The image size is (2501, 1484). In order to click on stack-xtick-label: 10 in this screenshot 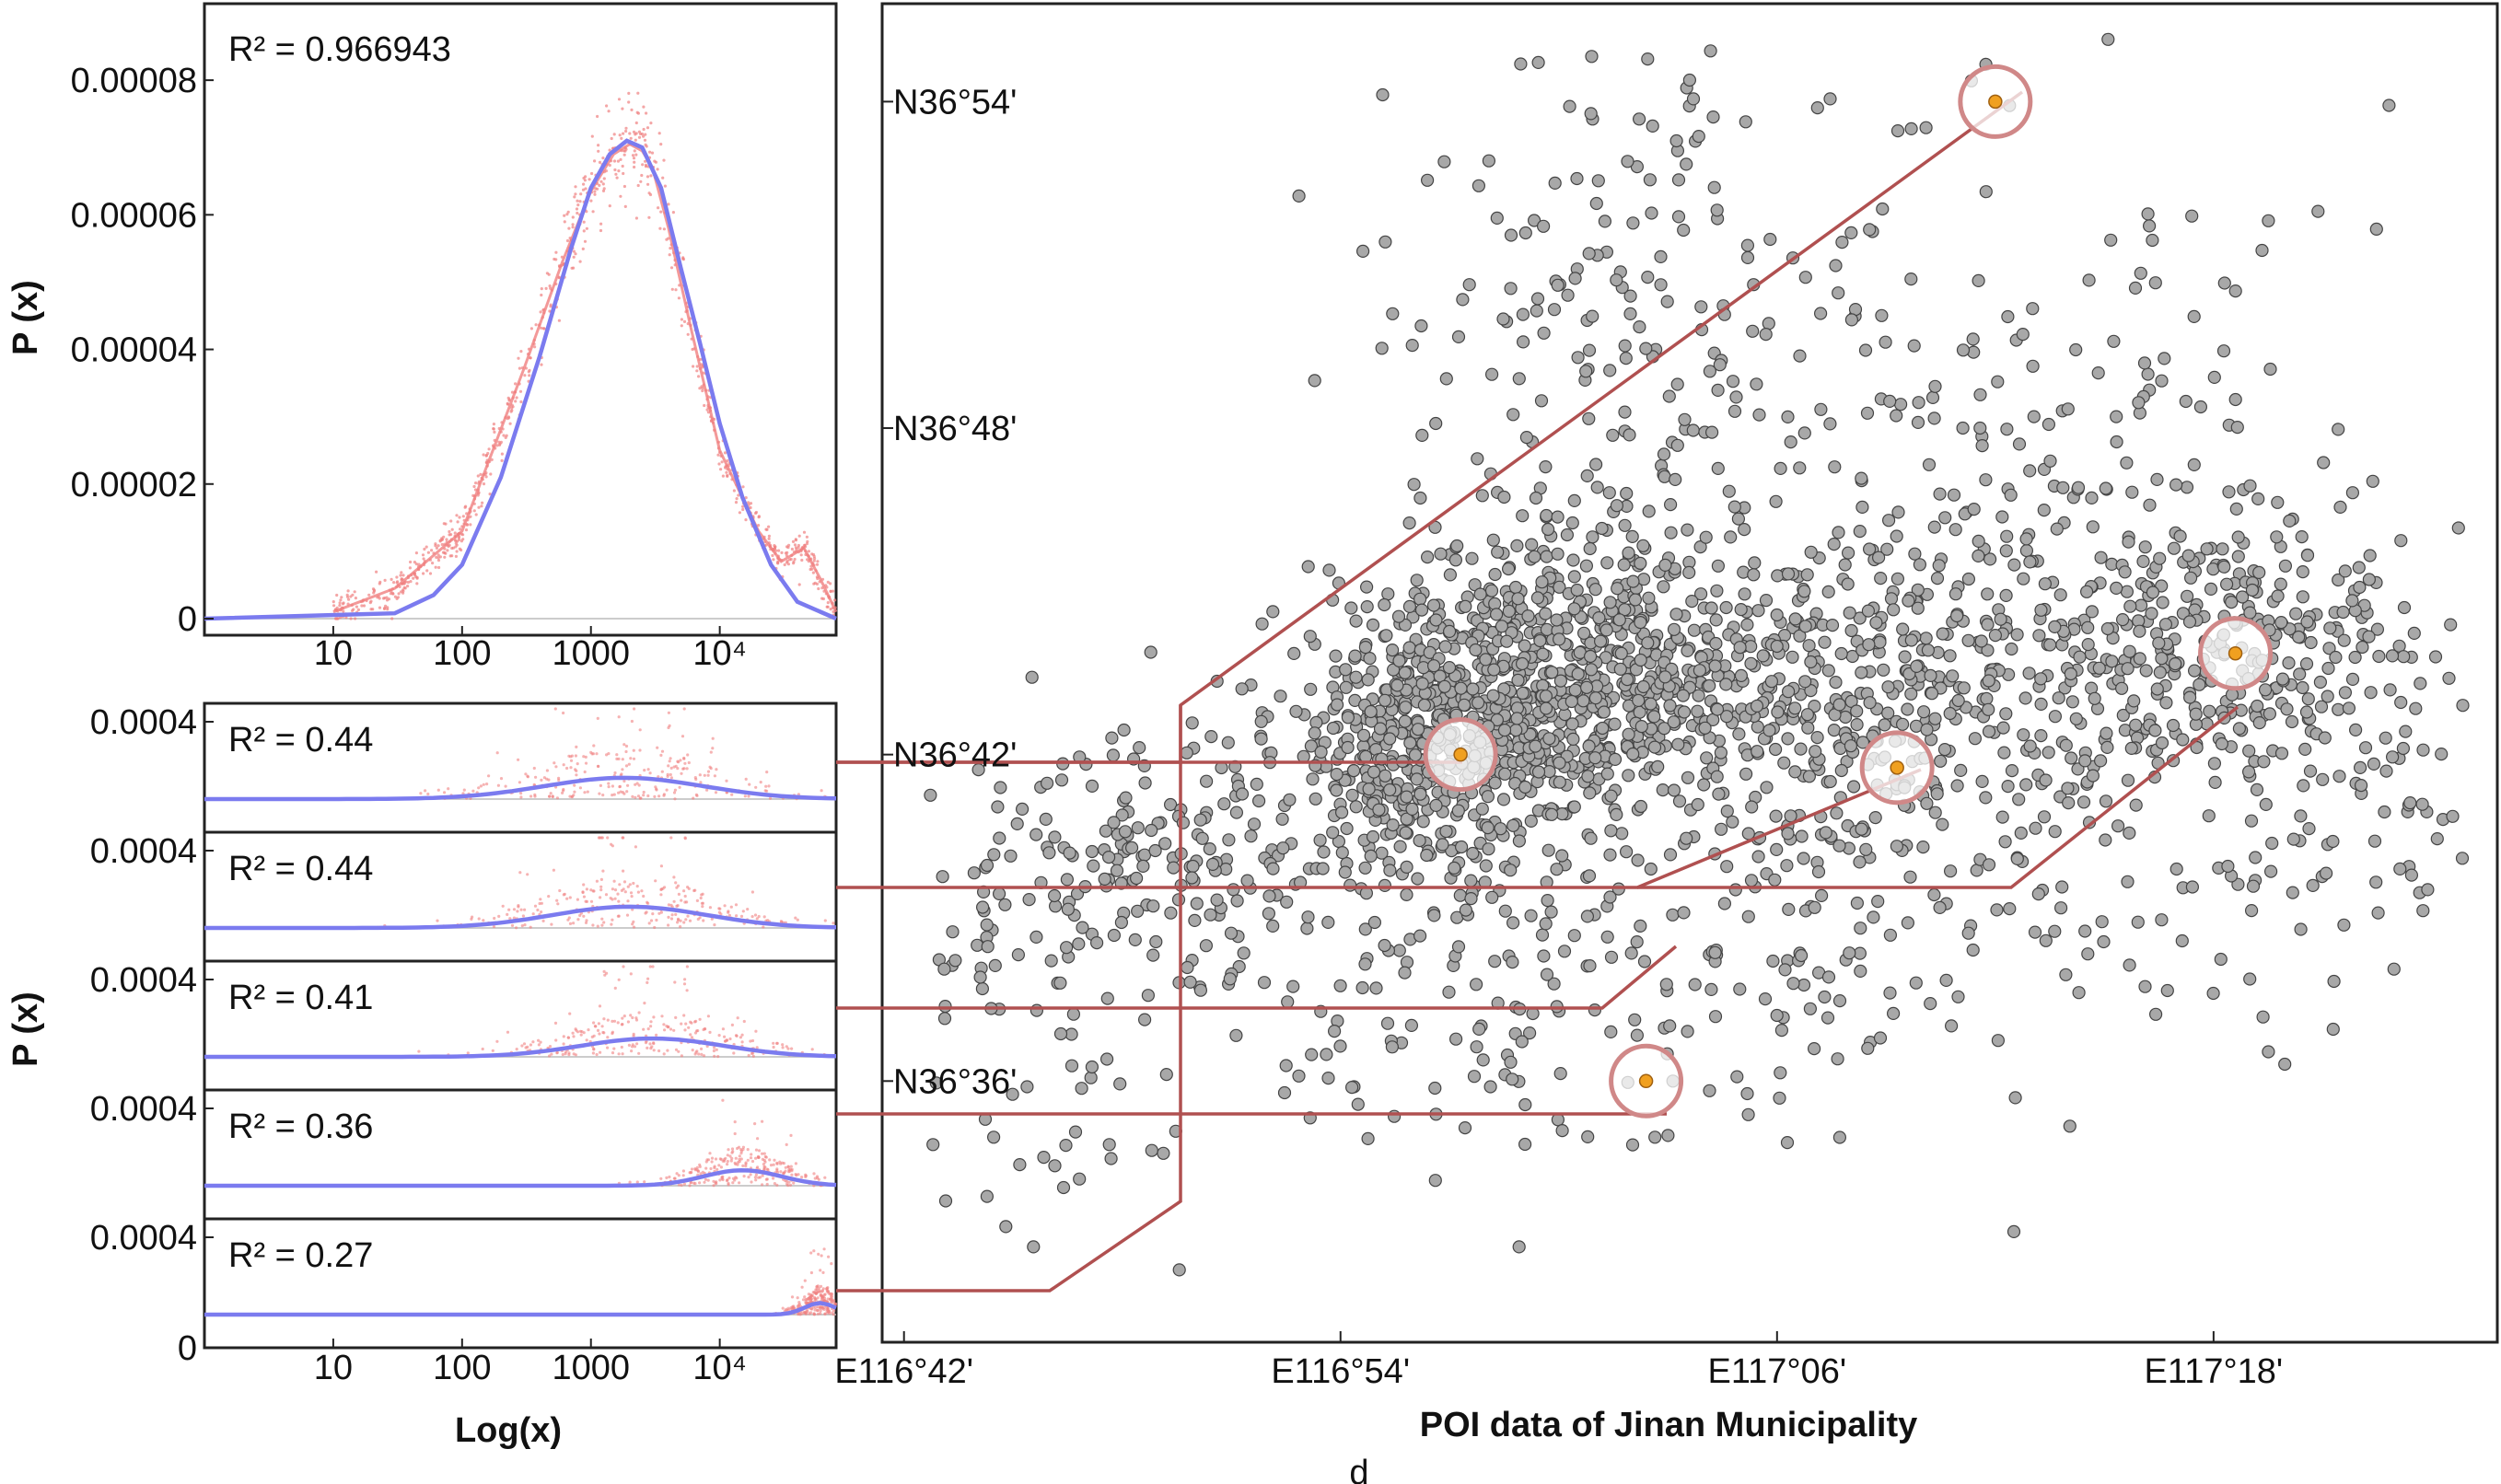, I will do `click(333, 1368)`.